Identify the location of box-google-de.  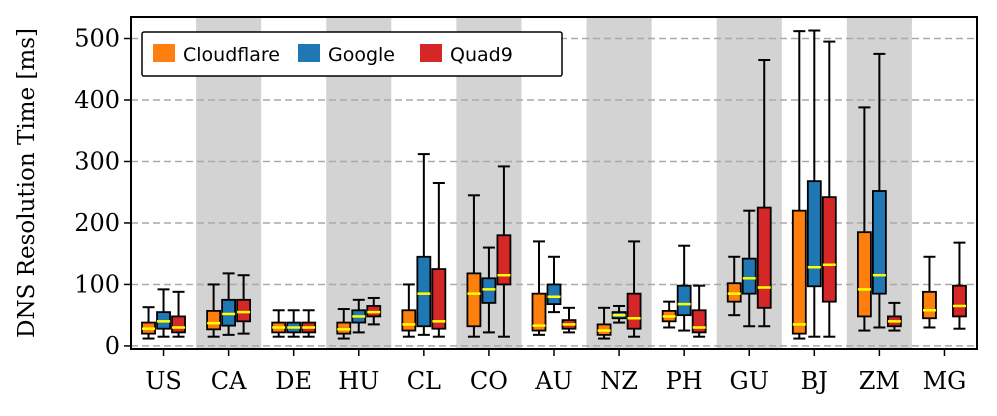
(294, 323).